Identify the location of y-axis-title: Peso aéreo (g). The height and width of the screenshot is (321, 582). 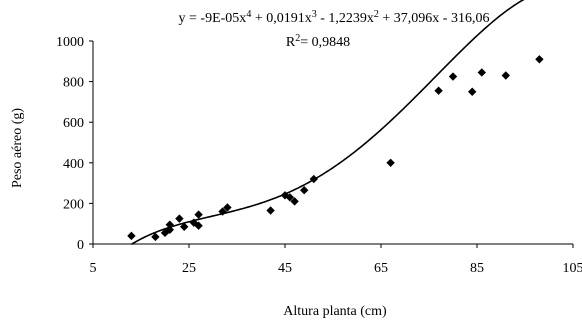
(17, 148).